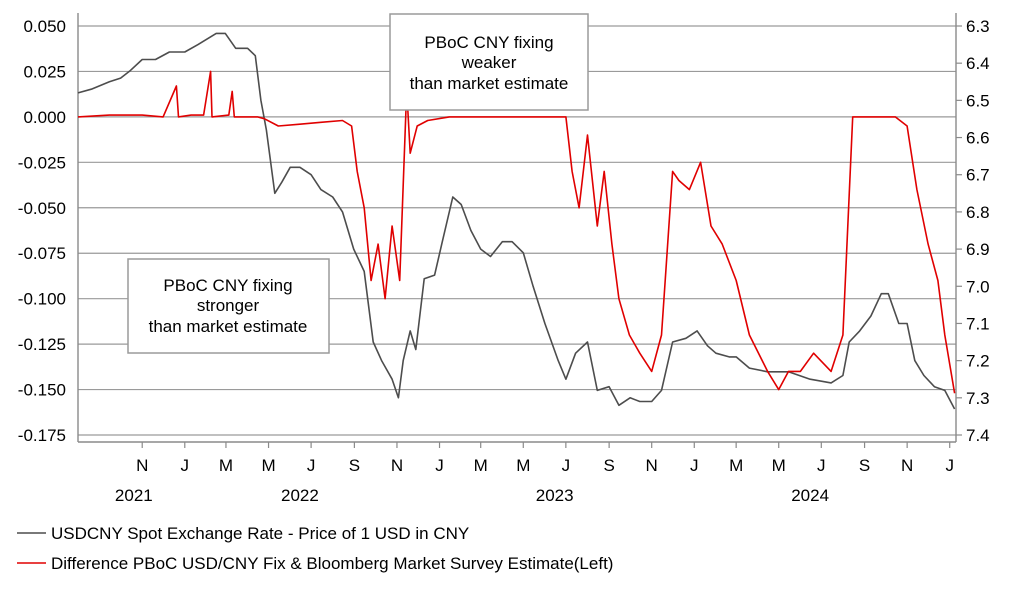 Image resolution: width=1022 pixels, height=602 pixels. I want to click on left-y-tick-label: -0.075, so click(42, 253).